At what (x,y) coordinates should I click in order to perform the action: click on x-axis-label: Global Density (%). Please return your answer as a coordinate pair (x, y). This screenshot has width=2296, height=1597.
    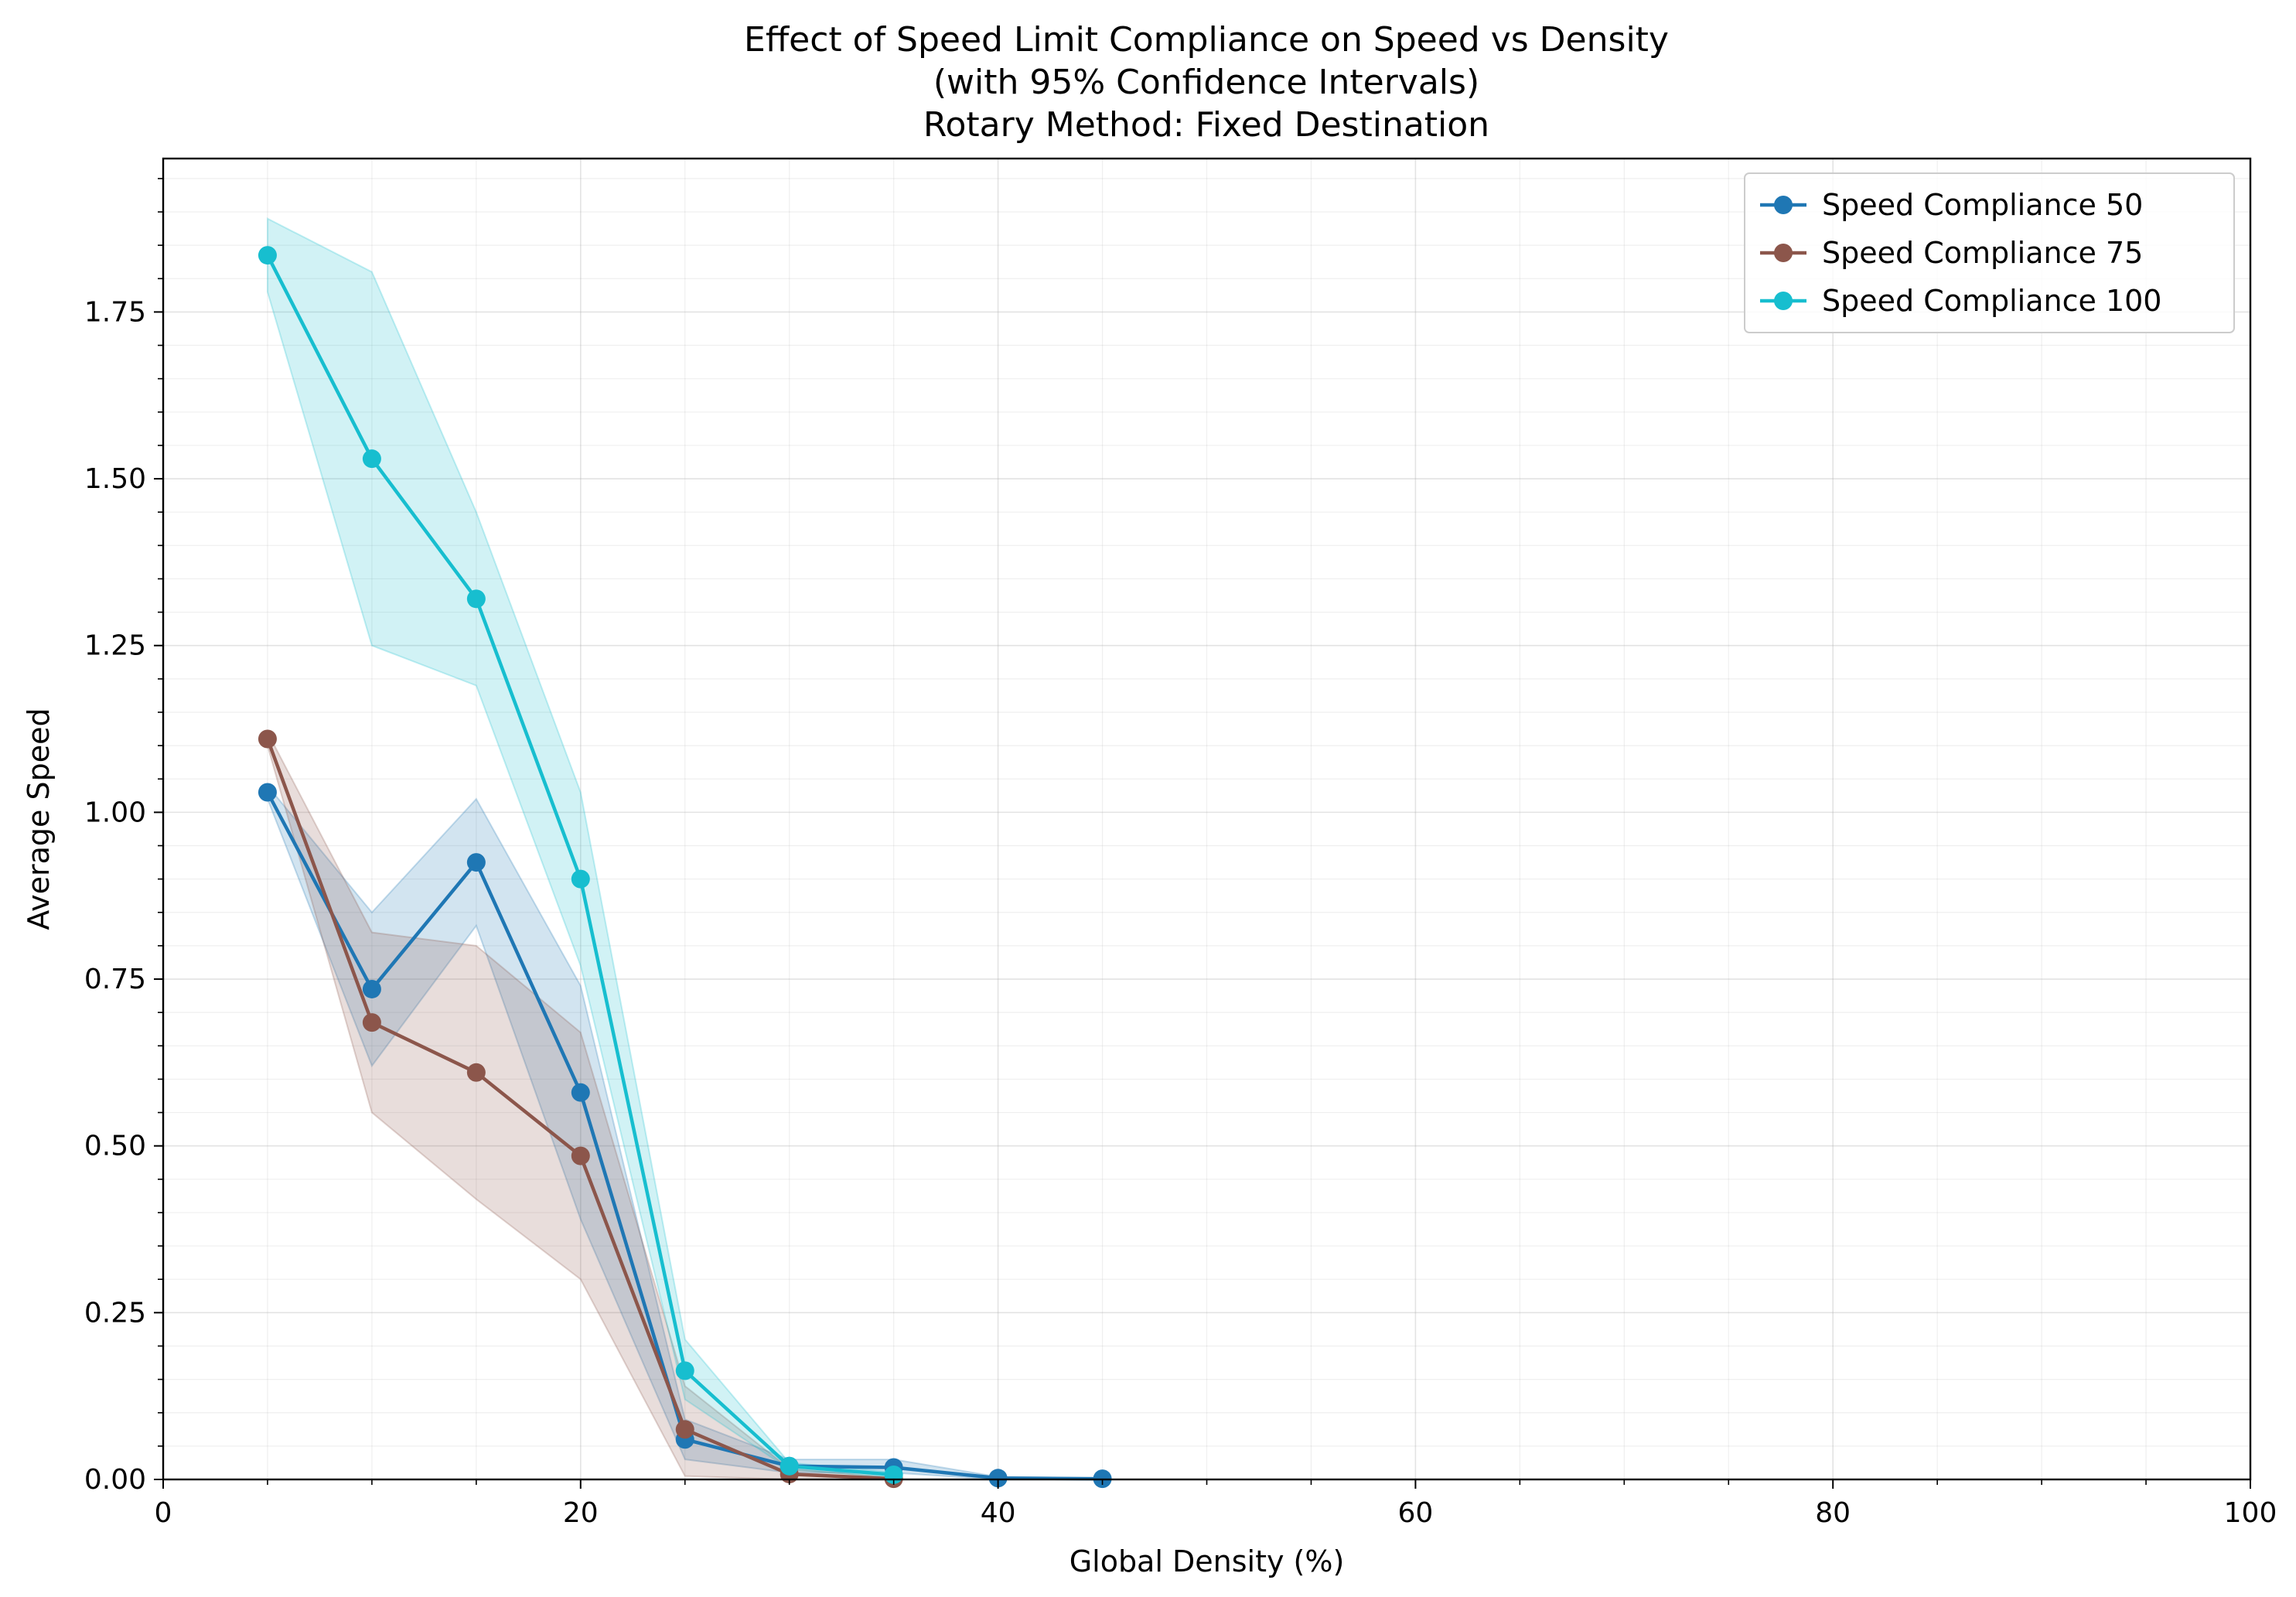
    Looking at the image, I should click on (1207, 1561).